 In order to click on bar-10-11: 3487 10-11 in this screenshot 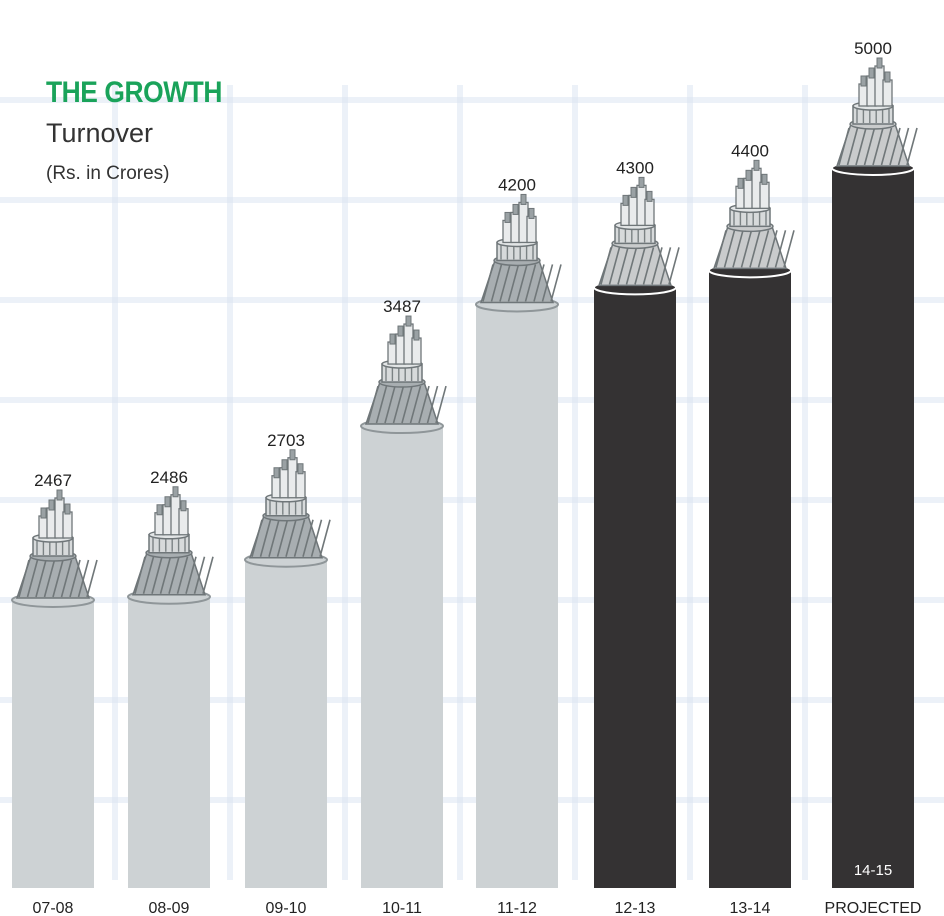, I will do `click(403, 606)`.